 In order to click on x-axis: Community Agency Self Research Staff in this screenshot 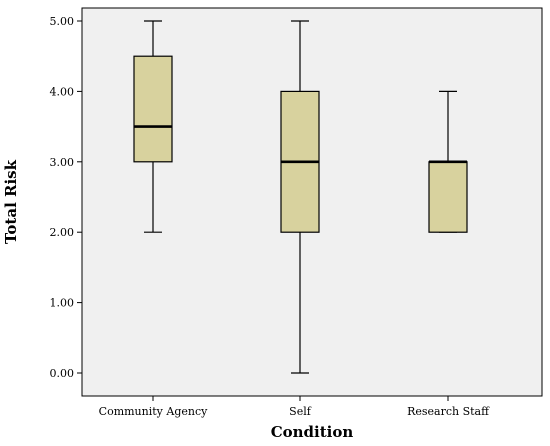, I will do `click(294, 407)`.